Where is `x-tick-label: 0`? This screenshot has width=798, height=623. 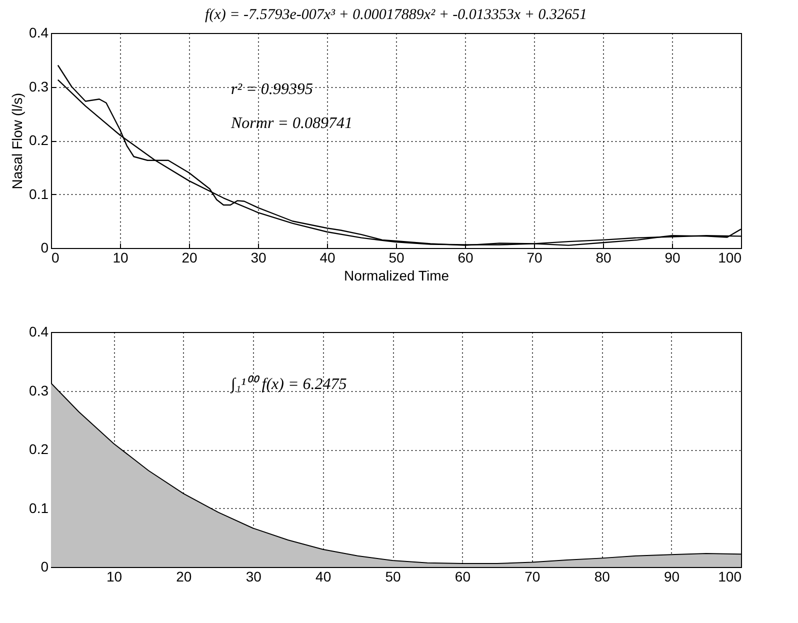 x-tick-label: 0 is located at coordinates (56, 258).